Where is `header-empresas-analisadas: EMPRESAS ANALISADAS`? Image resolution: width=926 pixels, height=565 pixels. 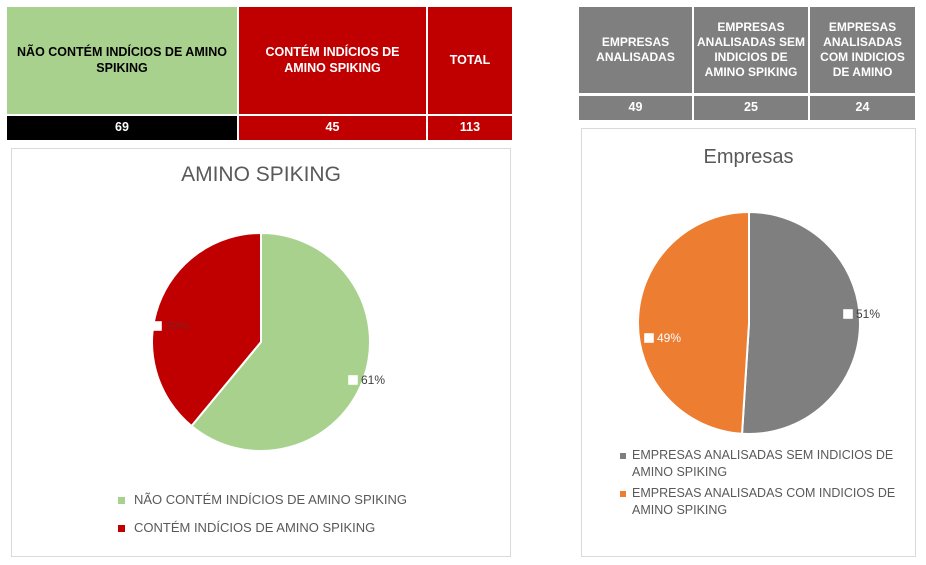 header-empresas-analisadas: EMPRESAS ANALISADAS is located at coordinates (635, 50).